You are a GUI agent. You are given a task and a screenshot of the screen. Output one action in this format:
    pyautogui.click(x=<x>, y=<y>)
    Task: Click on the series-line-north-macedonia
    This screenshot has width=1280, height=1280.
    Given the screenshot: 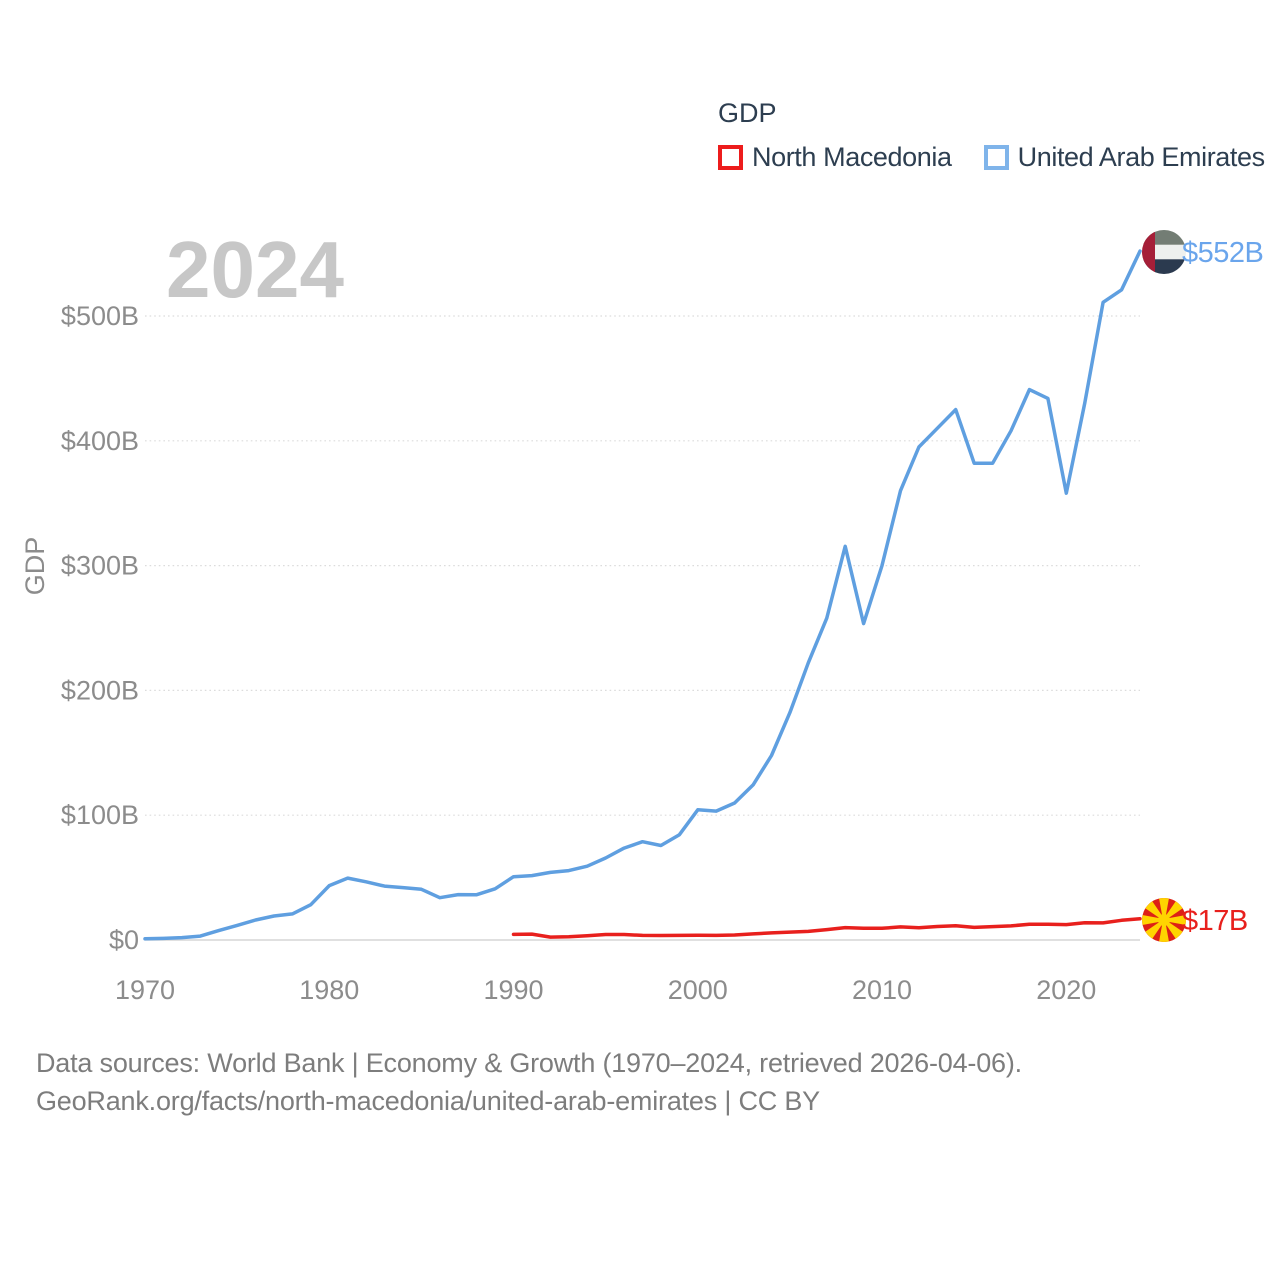 What is the action you would take?
    pyautogui.click(x=826, y=928)
    